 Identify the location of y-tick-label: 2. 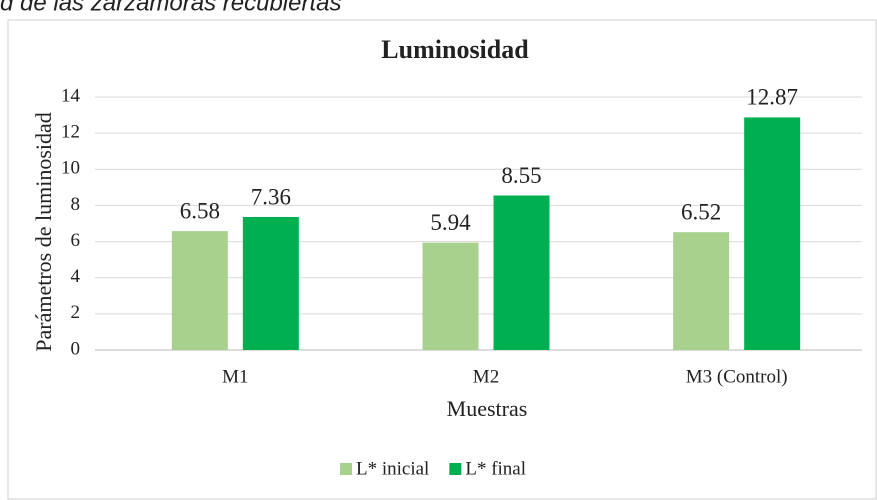
(76, 312).